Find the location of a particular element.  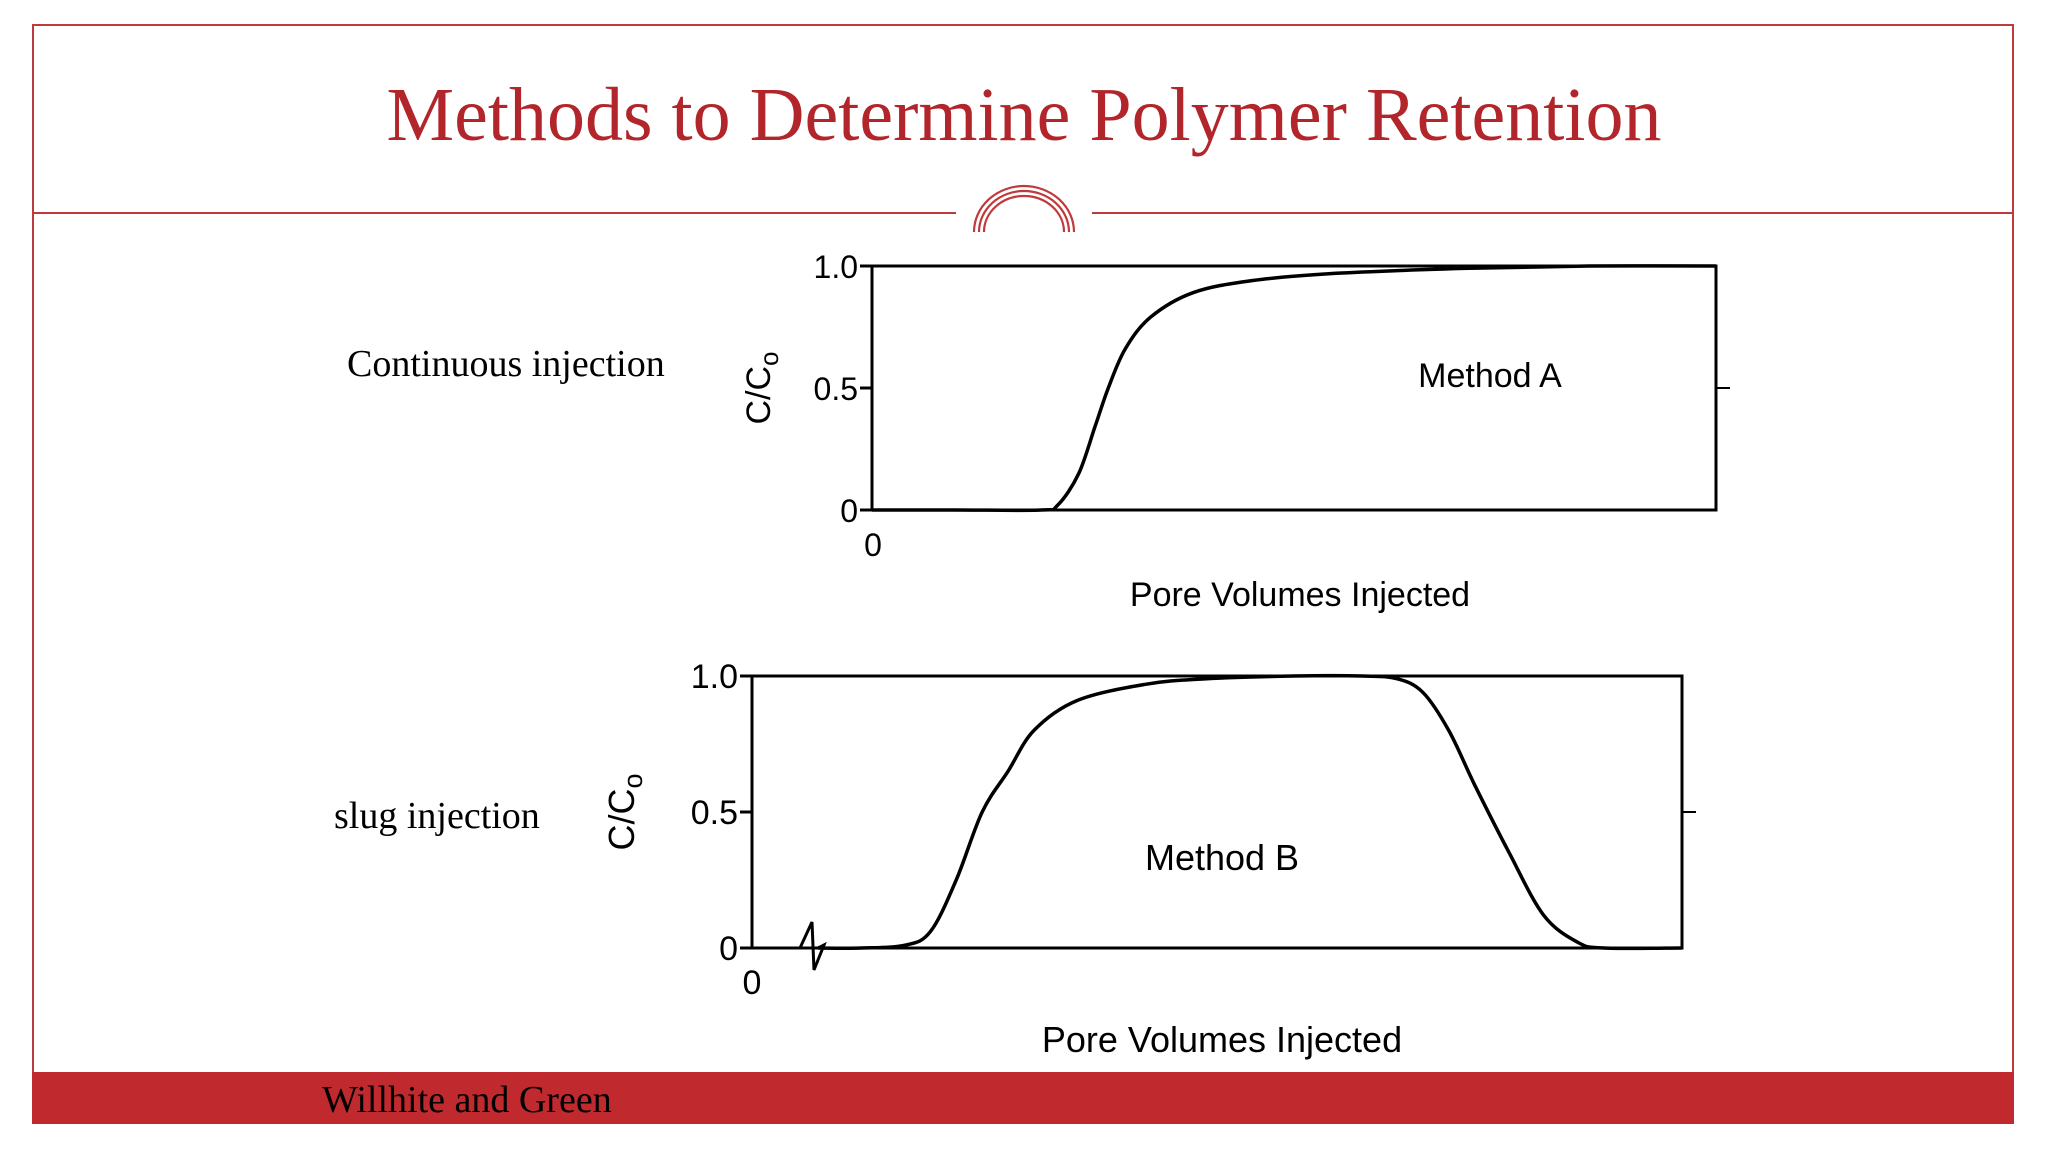

chart-2-frame is located at coordinates (1217, 812).